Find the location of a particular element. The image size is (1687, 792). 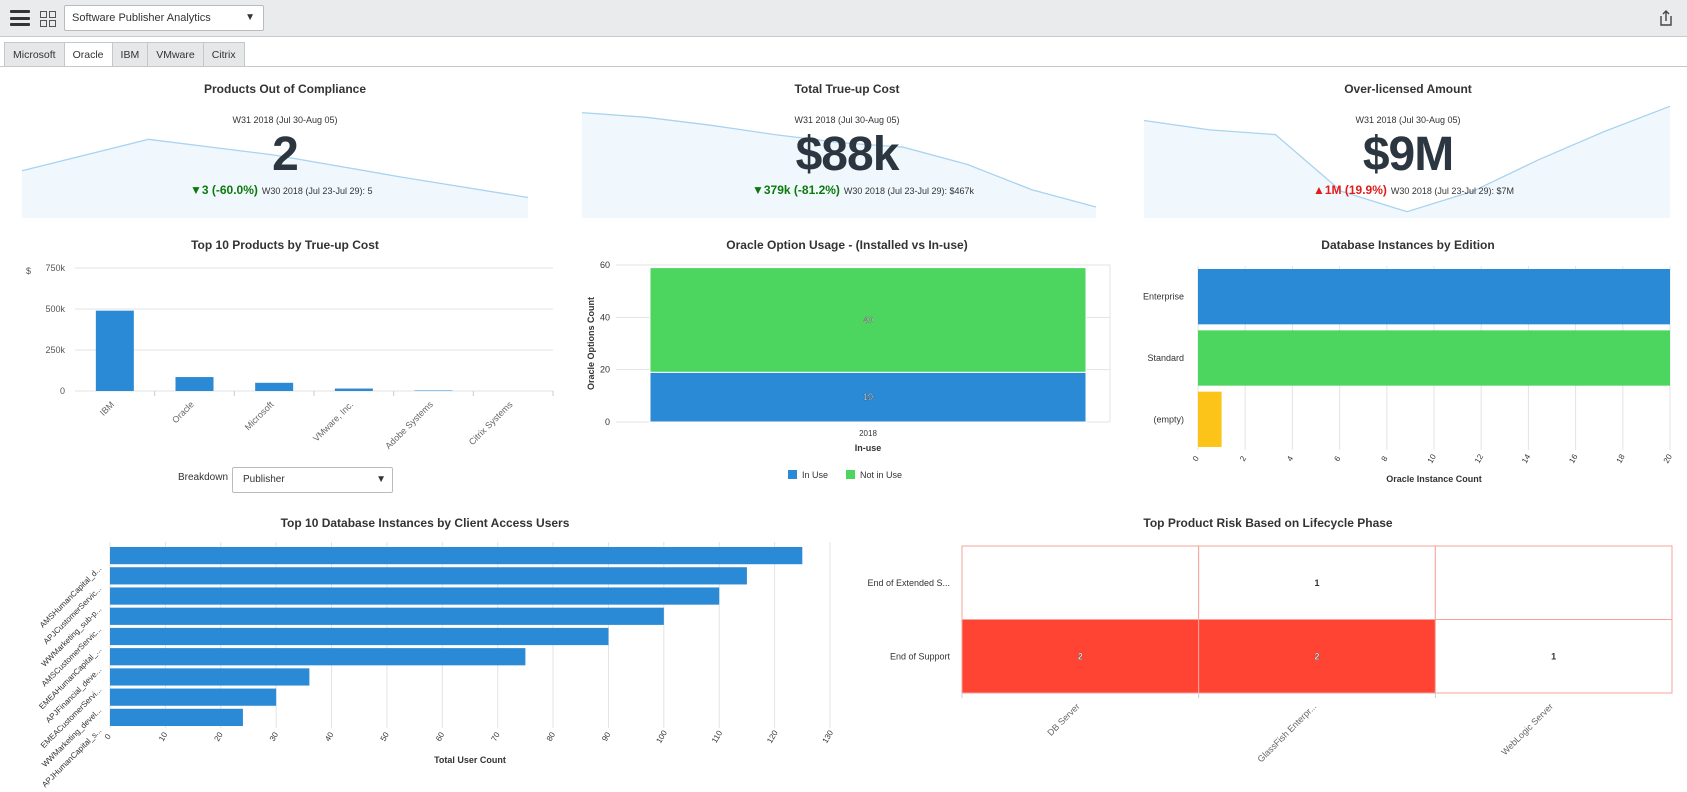

legend-item-in-use: In Use is located at coordinates (808, 475).